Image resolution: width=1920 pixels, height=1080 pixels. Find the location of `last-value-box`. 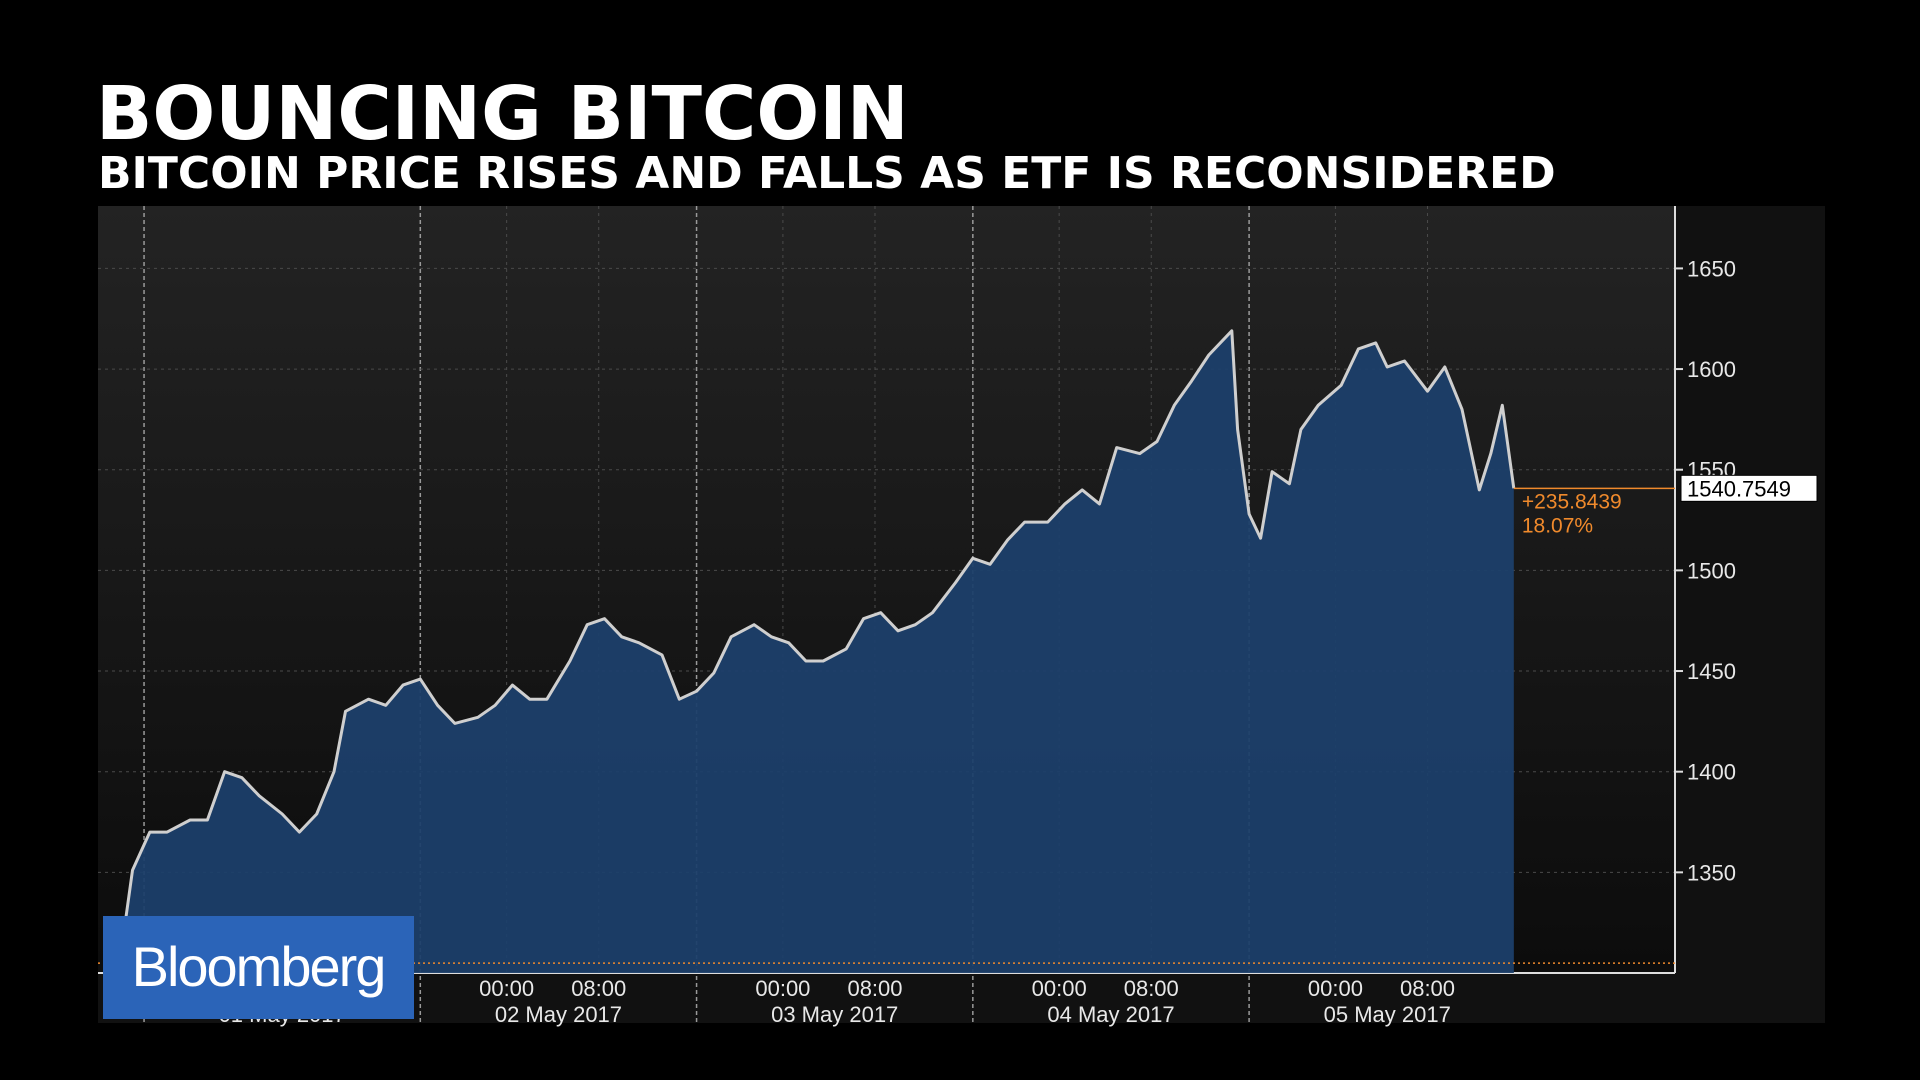

last-value-box is located at coordinates (1749, 488).